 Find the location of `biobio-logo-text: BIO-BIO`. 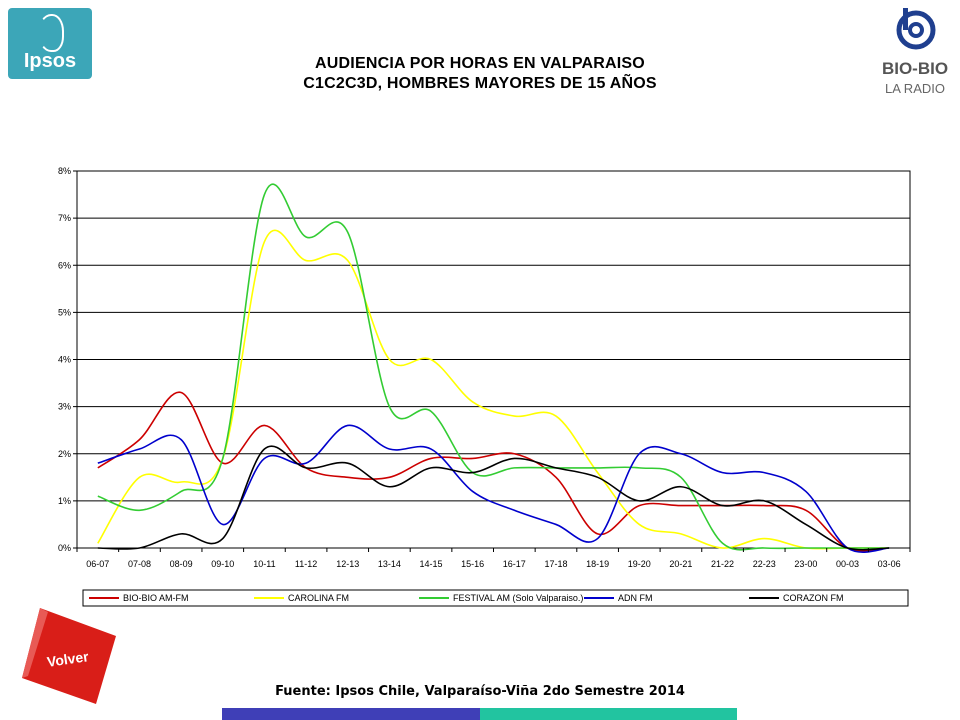

biobio-logo-text: BIO-BIO is located at coordinates (915, 68).